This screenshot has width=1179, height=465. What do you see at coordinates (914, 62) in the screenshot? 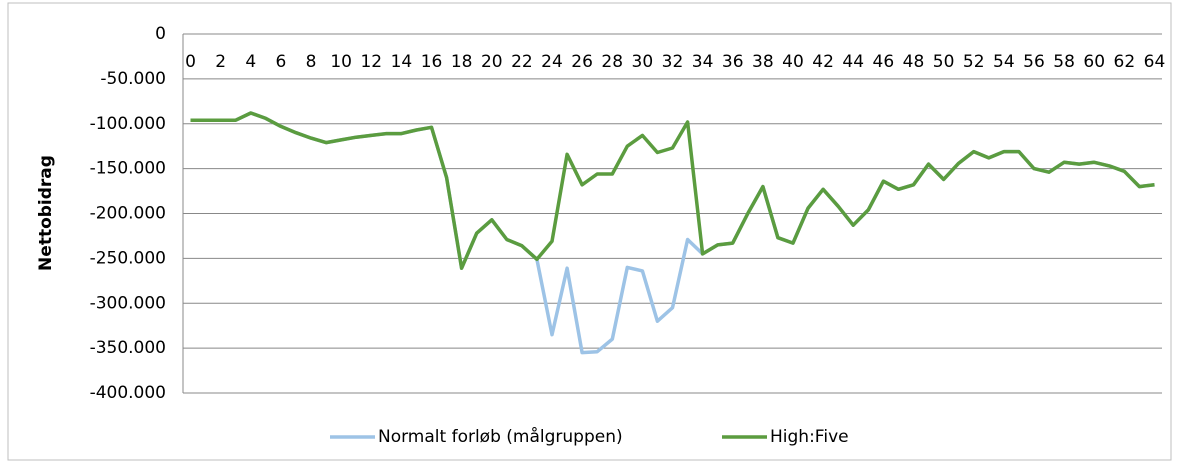
I see `x-tick-label: 48` at bounding box center [914, 62].